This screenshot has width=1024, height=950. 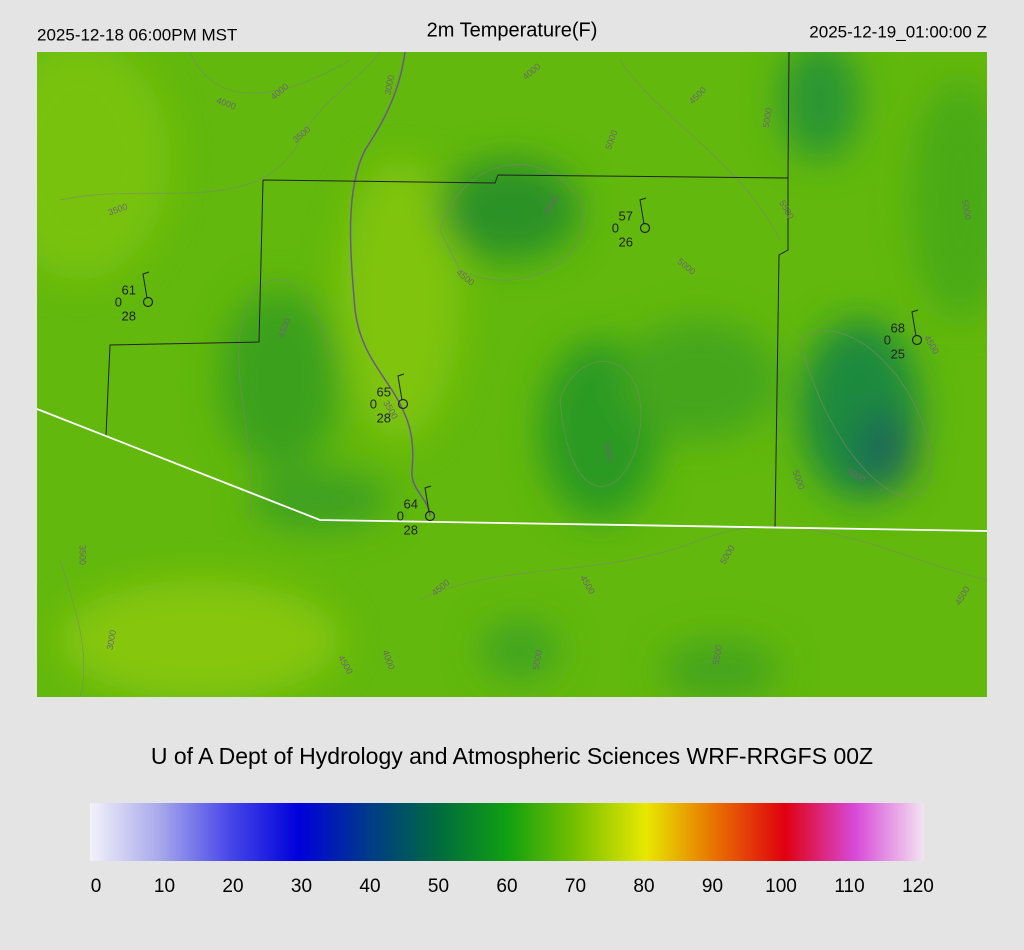 What do you see at coordinates (712, 886) in the screenshot?
I see `colorbar-tick-label: 90` at bounding box center [712, 886].